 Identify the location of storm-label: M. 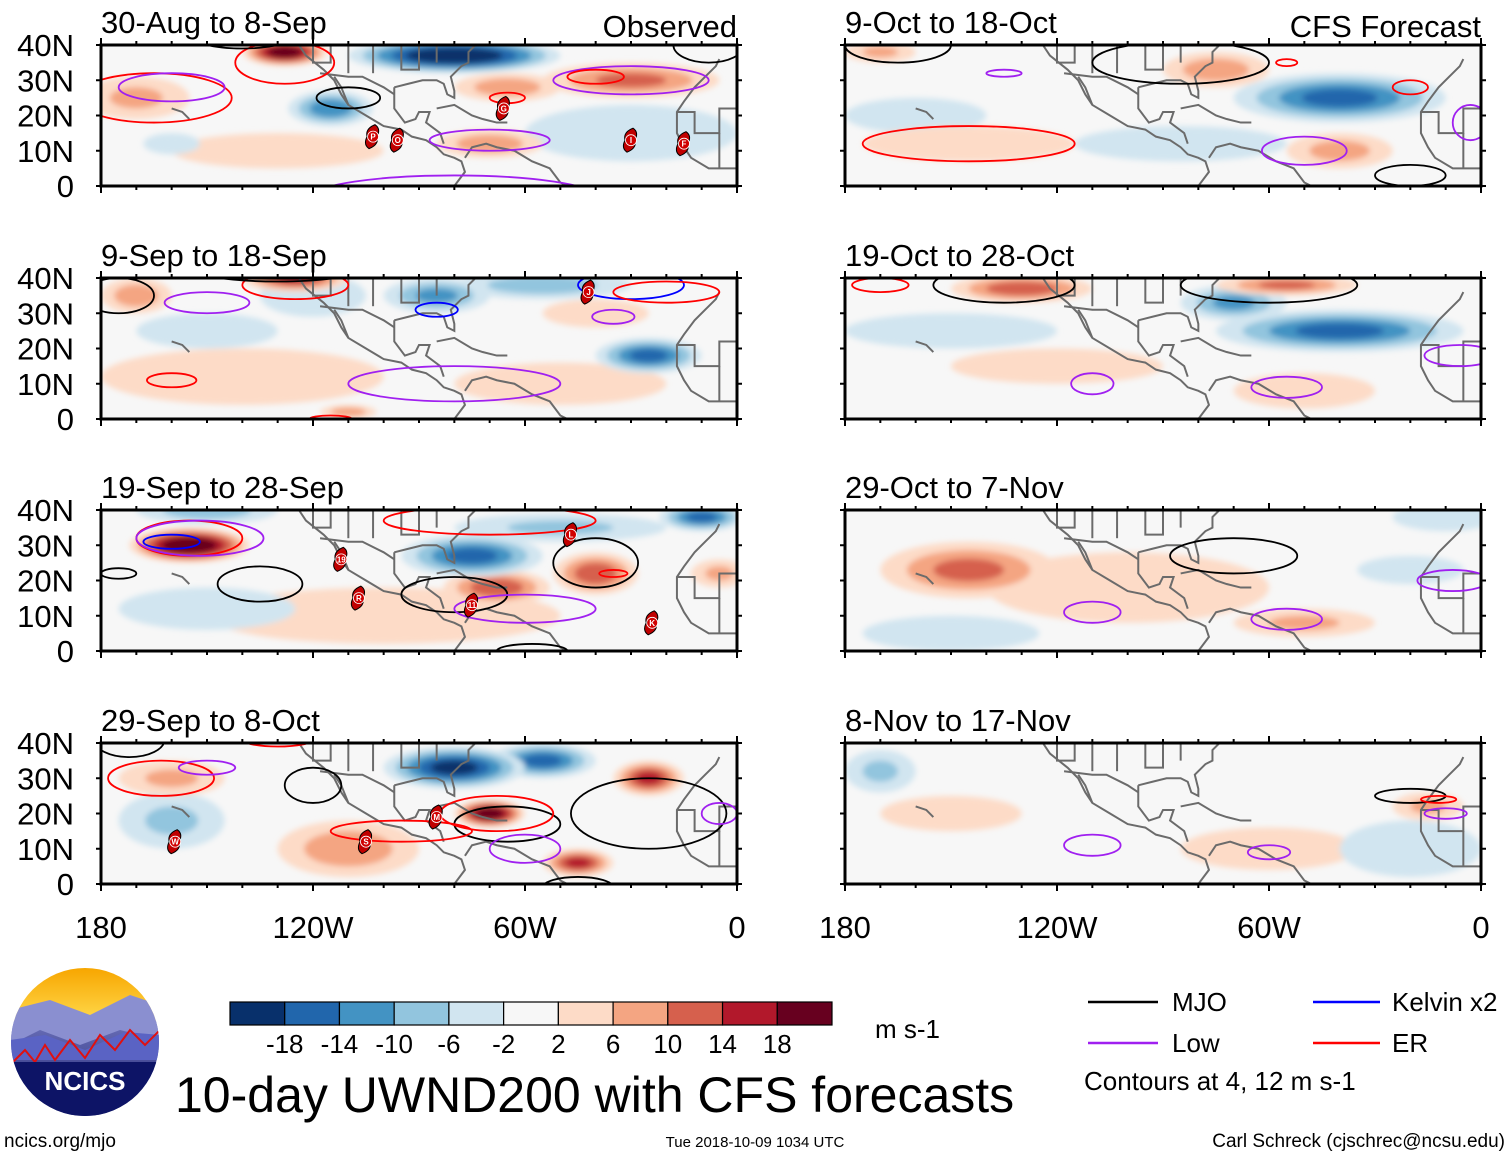
(436, 817).